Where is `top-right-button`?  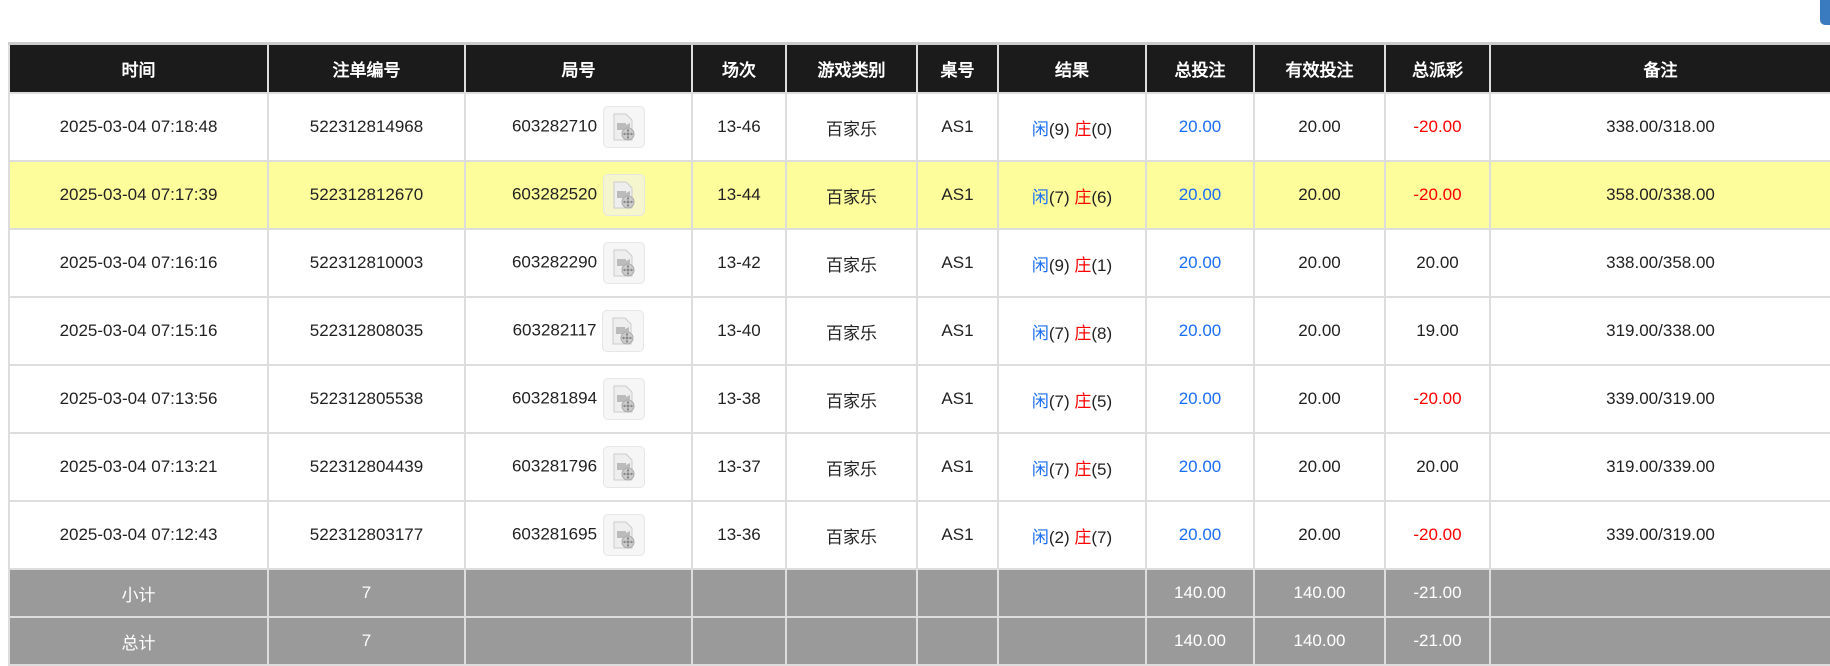
top-right-button is located at coordinates (1825, 12).